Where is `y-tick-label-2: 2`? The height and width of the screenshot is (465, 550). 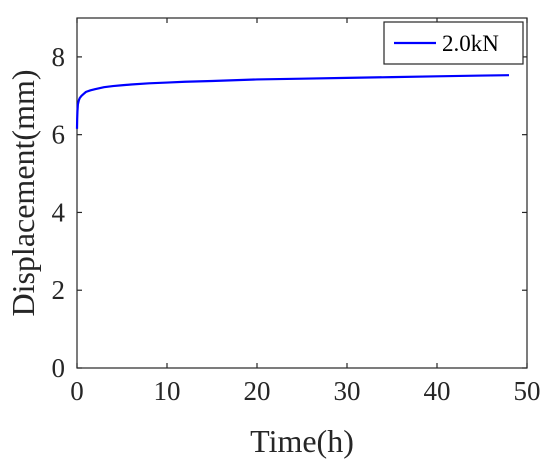 y-tick-label-2: 2 is located at coordinates (59, 290).